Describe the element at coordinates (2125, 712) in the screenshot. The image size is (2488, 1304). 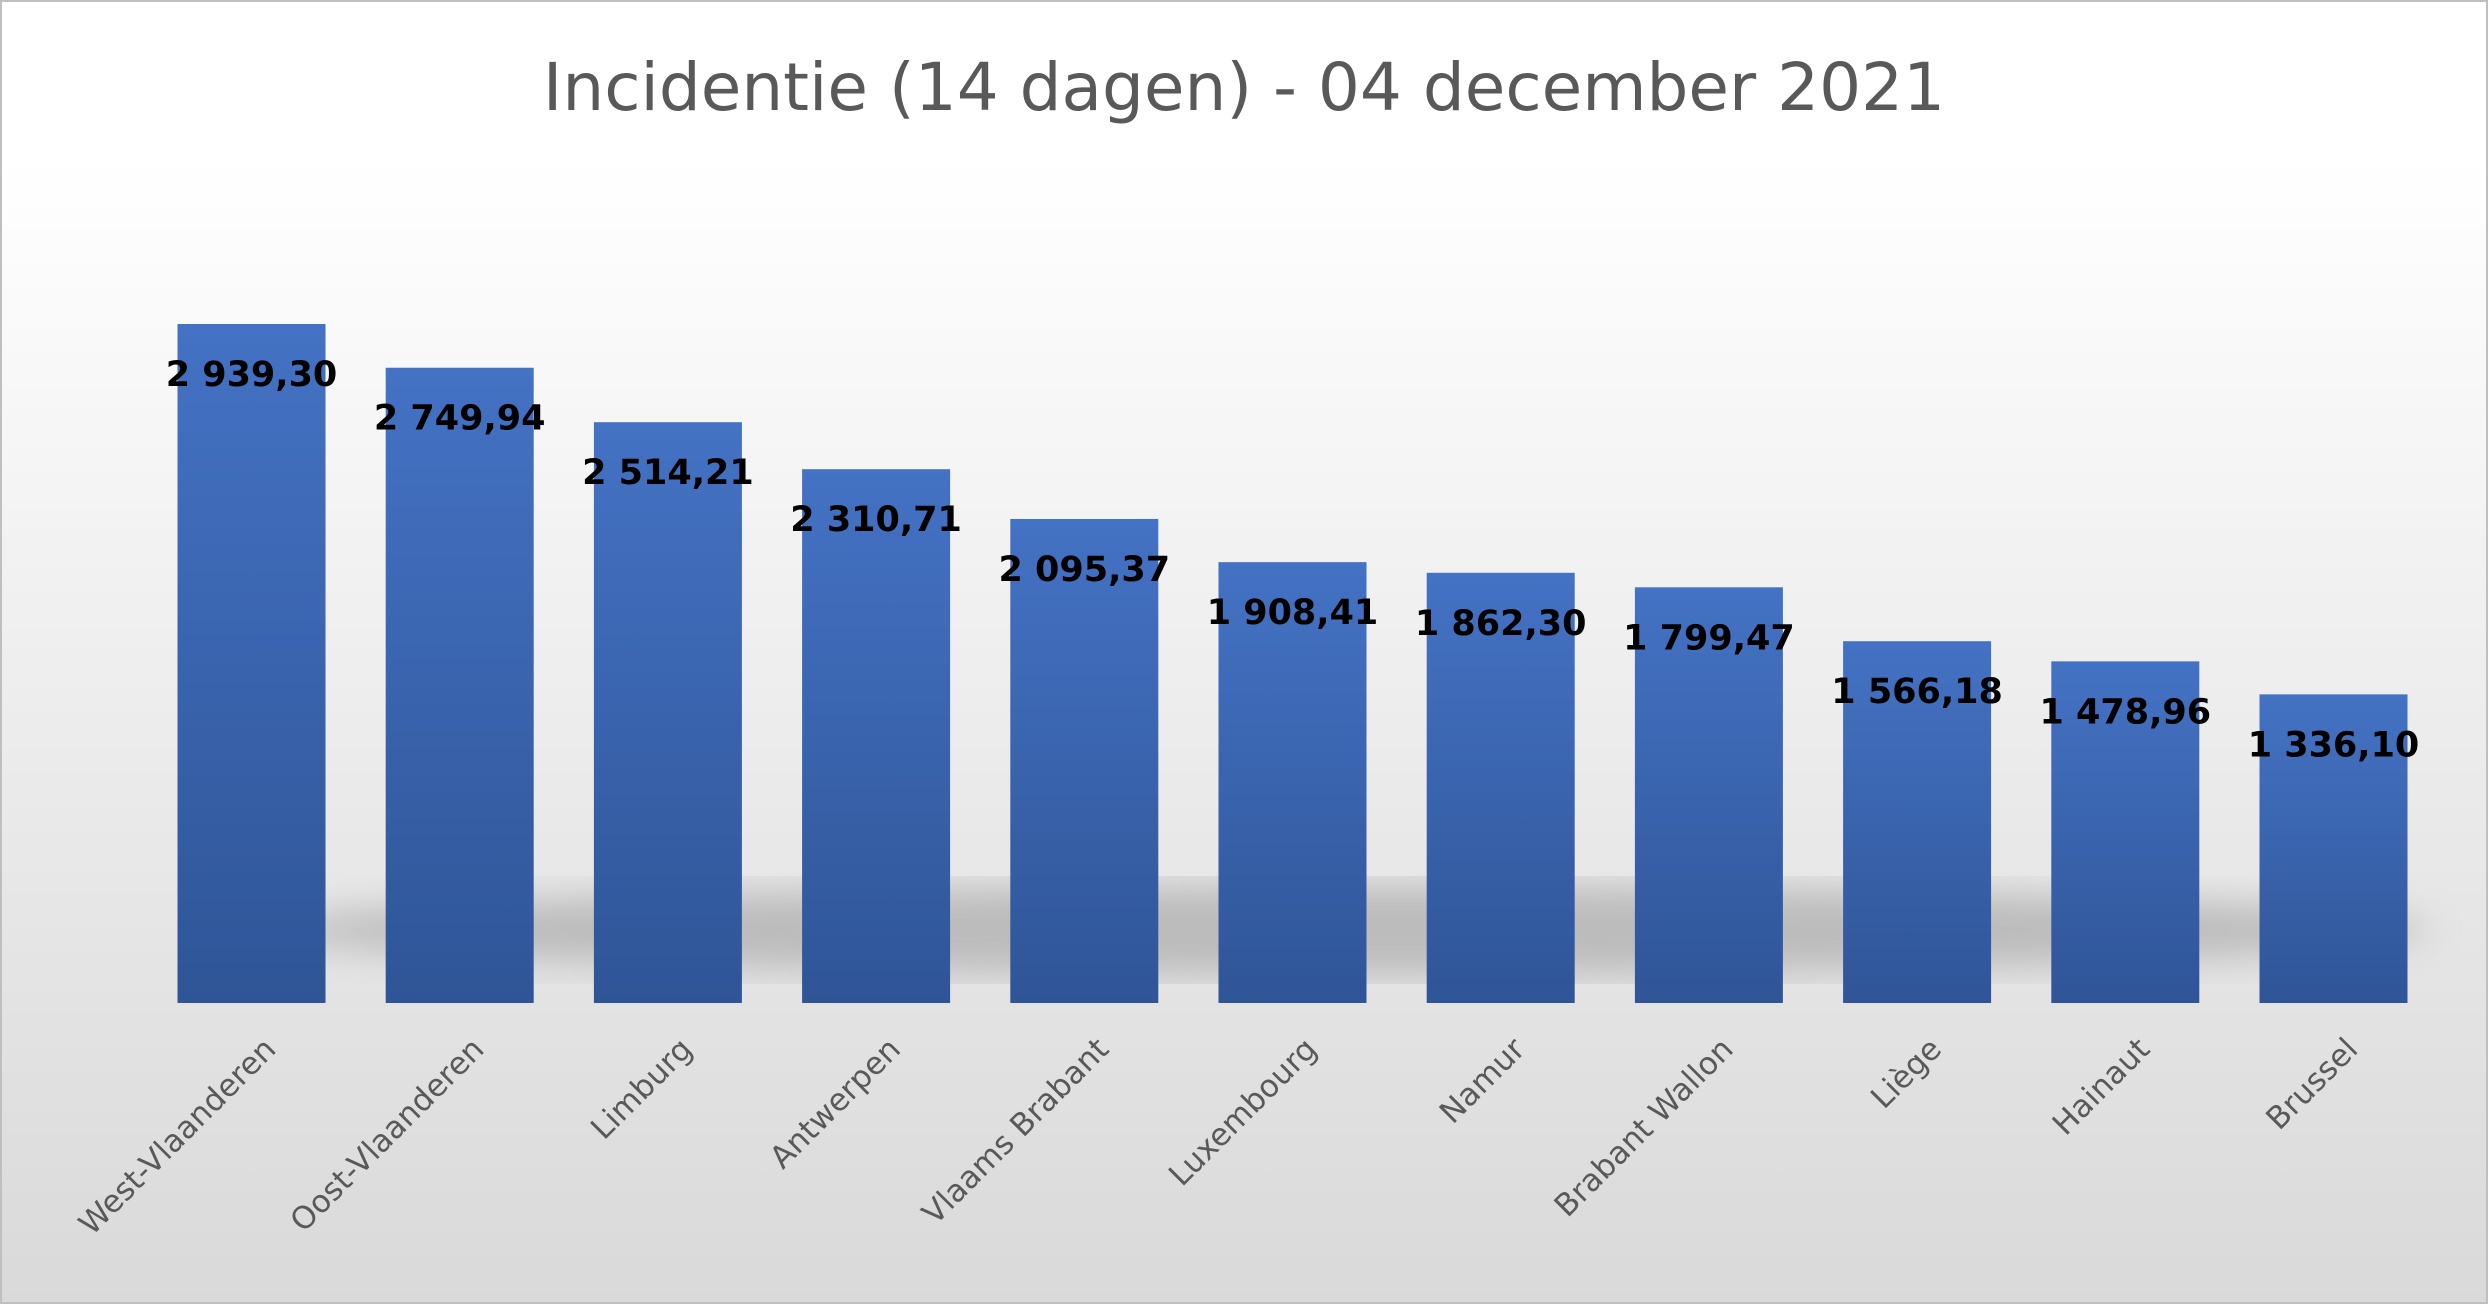
I see `data-label: 1 478,96` at that location.